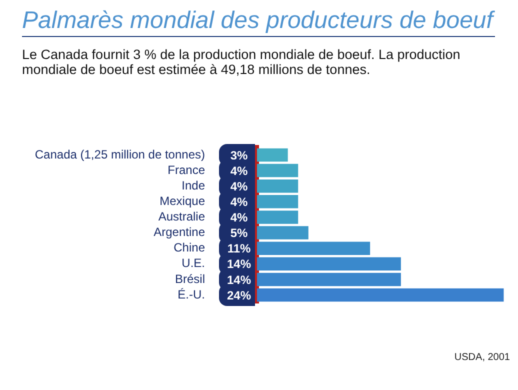  What do you see at coordinates (191, 294) in the screenshot?
I see `y-tick-label: É.-U.` at bounding box center [191, 294].